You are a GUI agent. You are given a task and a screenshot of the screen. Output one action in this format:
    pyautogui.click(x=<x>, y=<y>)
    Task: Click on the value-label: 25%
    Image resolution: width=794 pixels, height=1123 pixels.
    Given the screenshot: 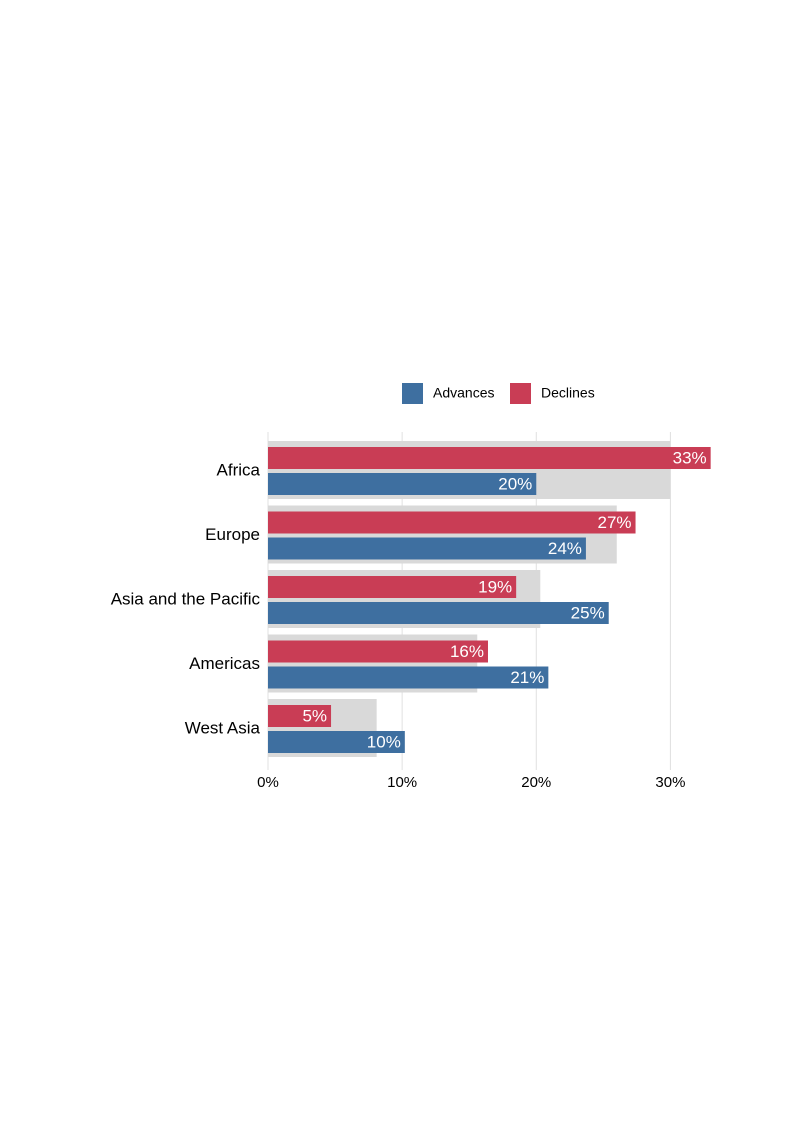 What is the action you would take?
    pyautogui.click(x=588, y=612)
    